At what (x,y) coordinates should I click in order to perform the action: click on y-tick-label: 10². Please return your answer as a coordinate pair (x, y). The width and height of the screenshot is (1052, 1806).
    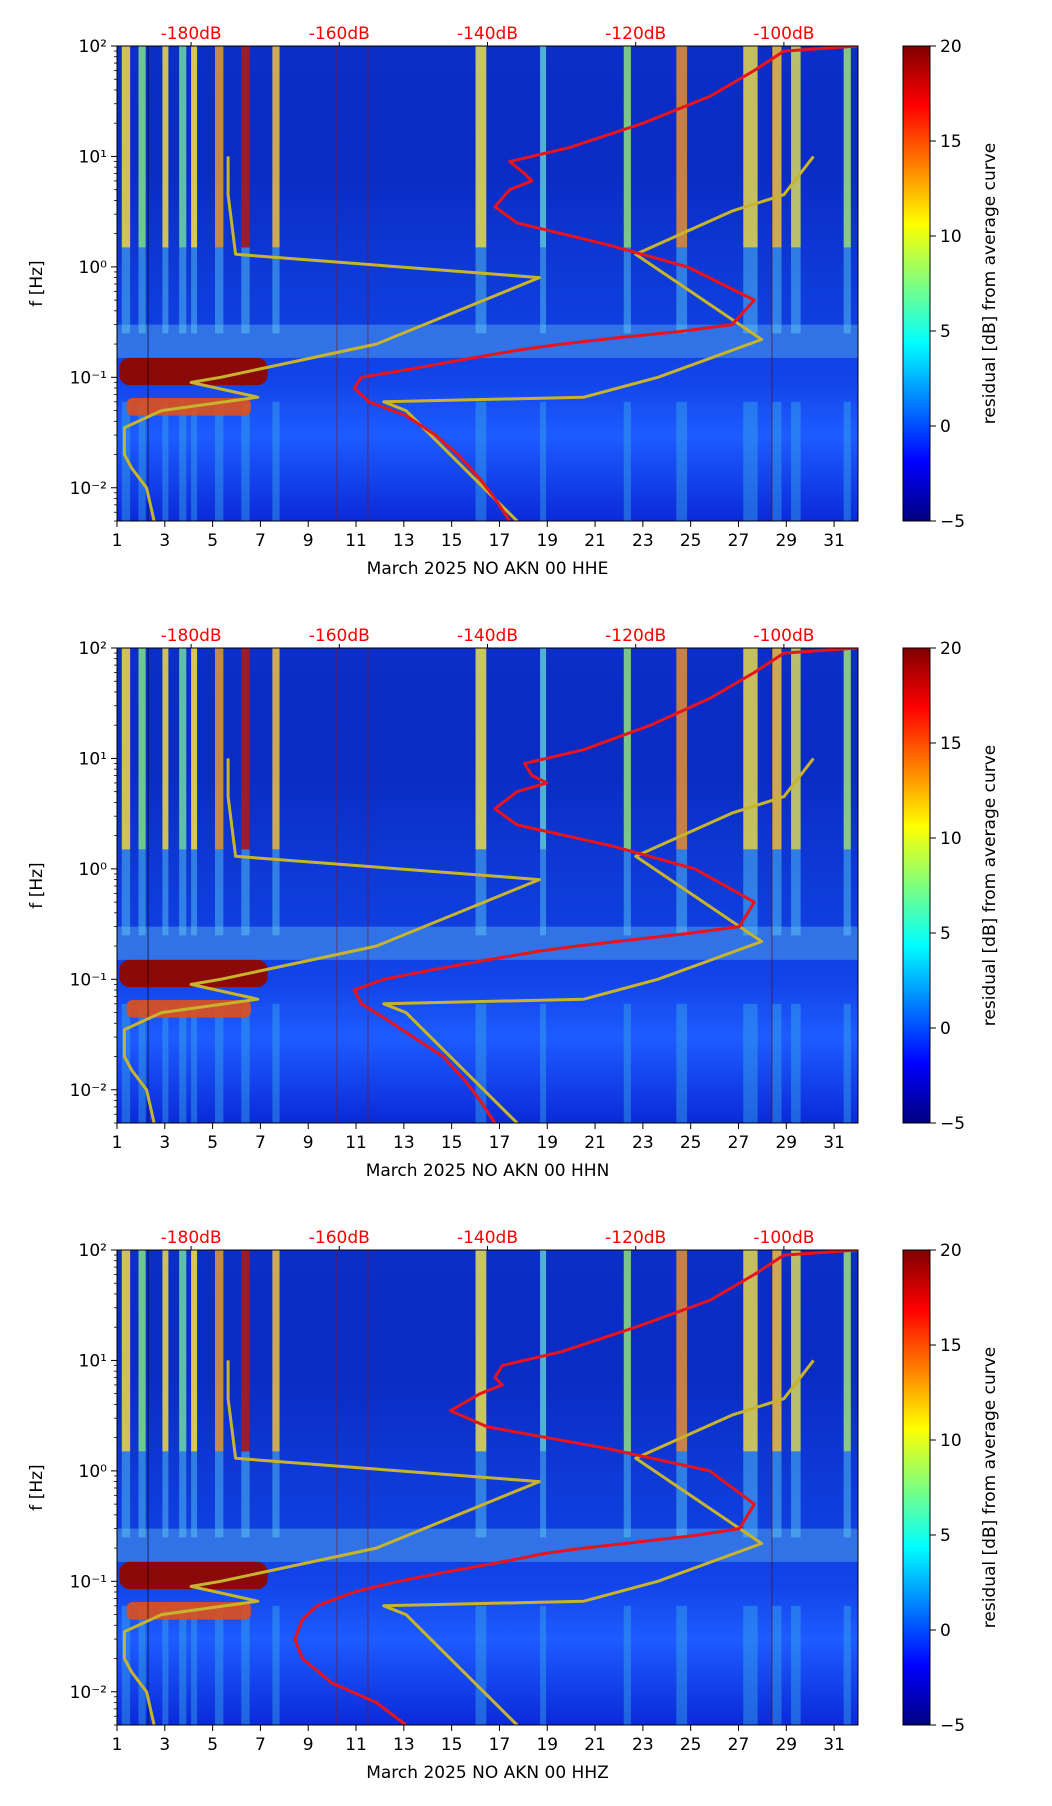
    Looking at the image, I should click on (93, 649).